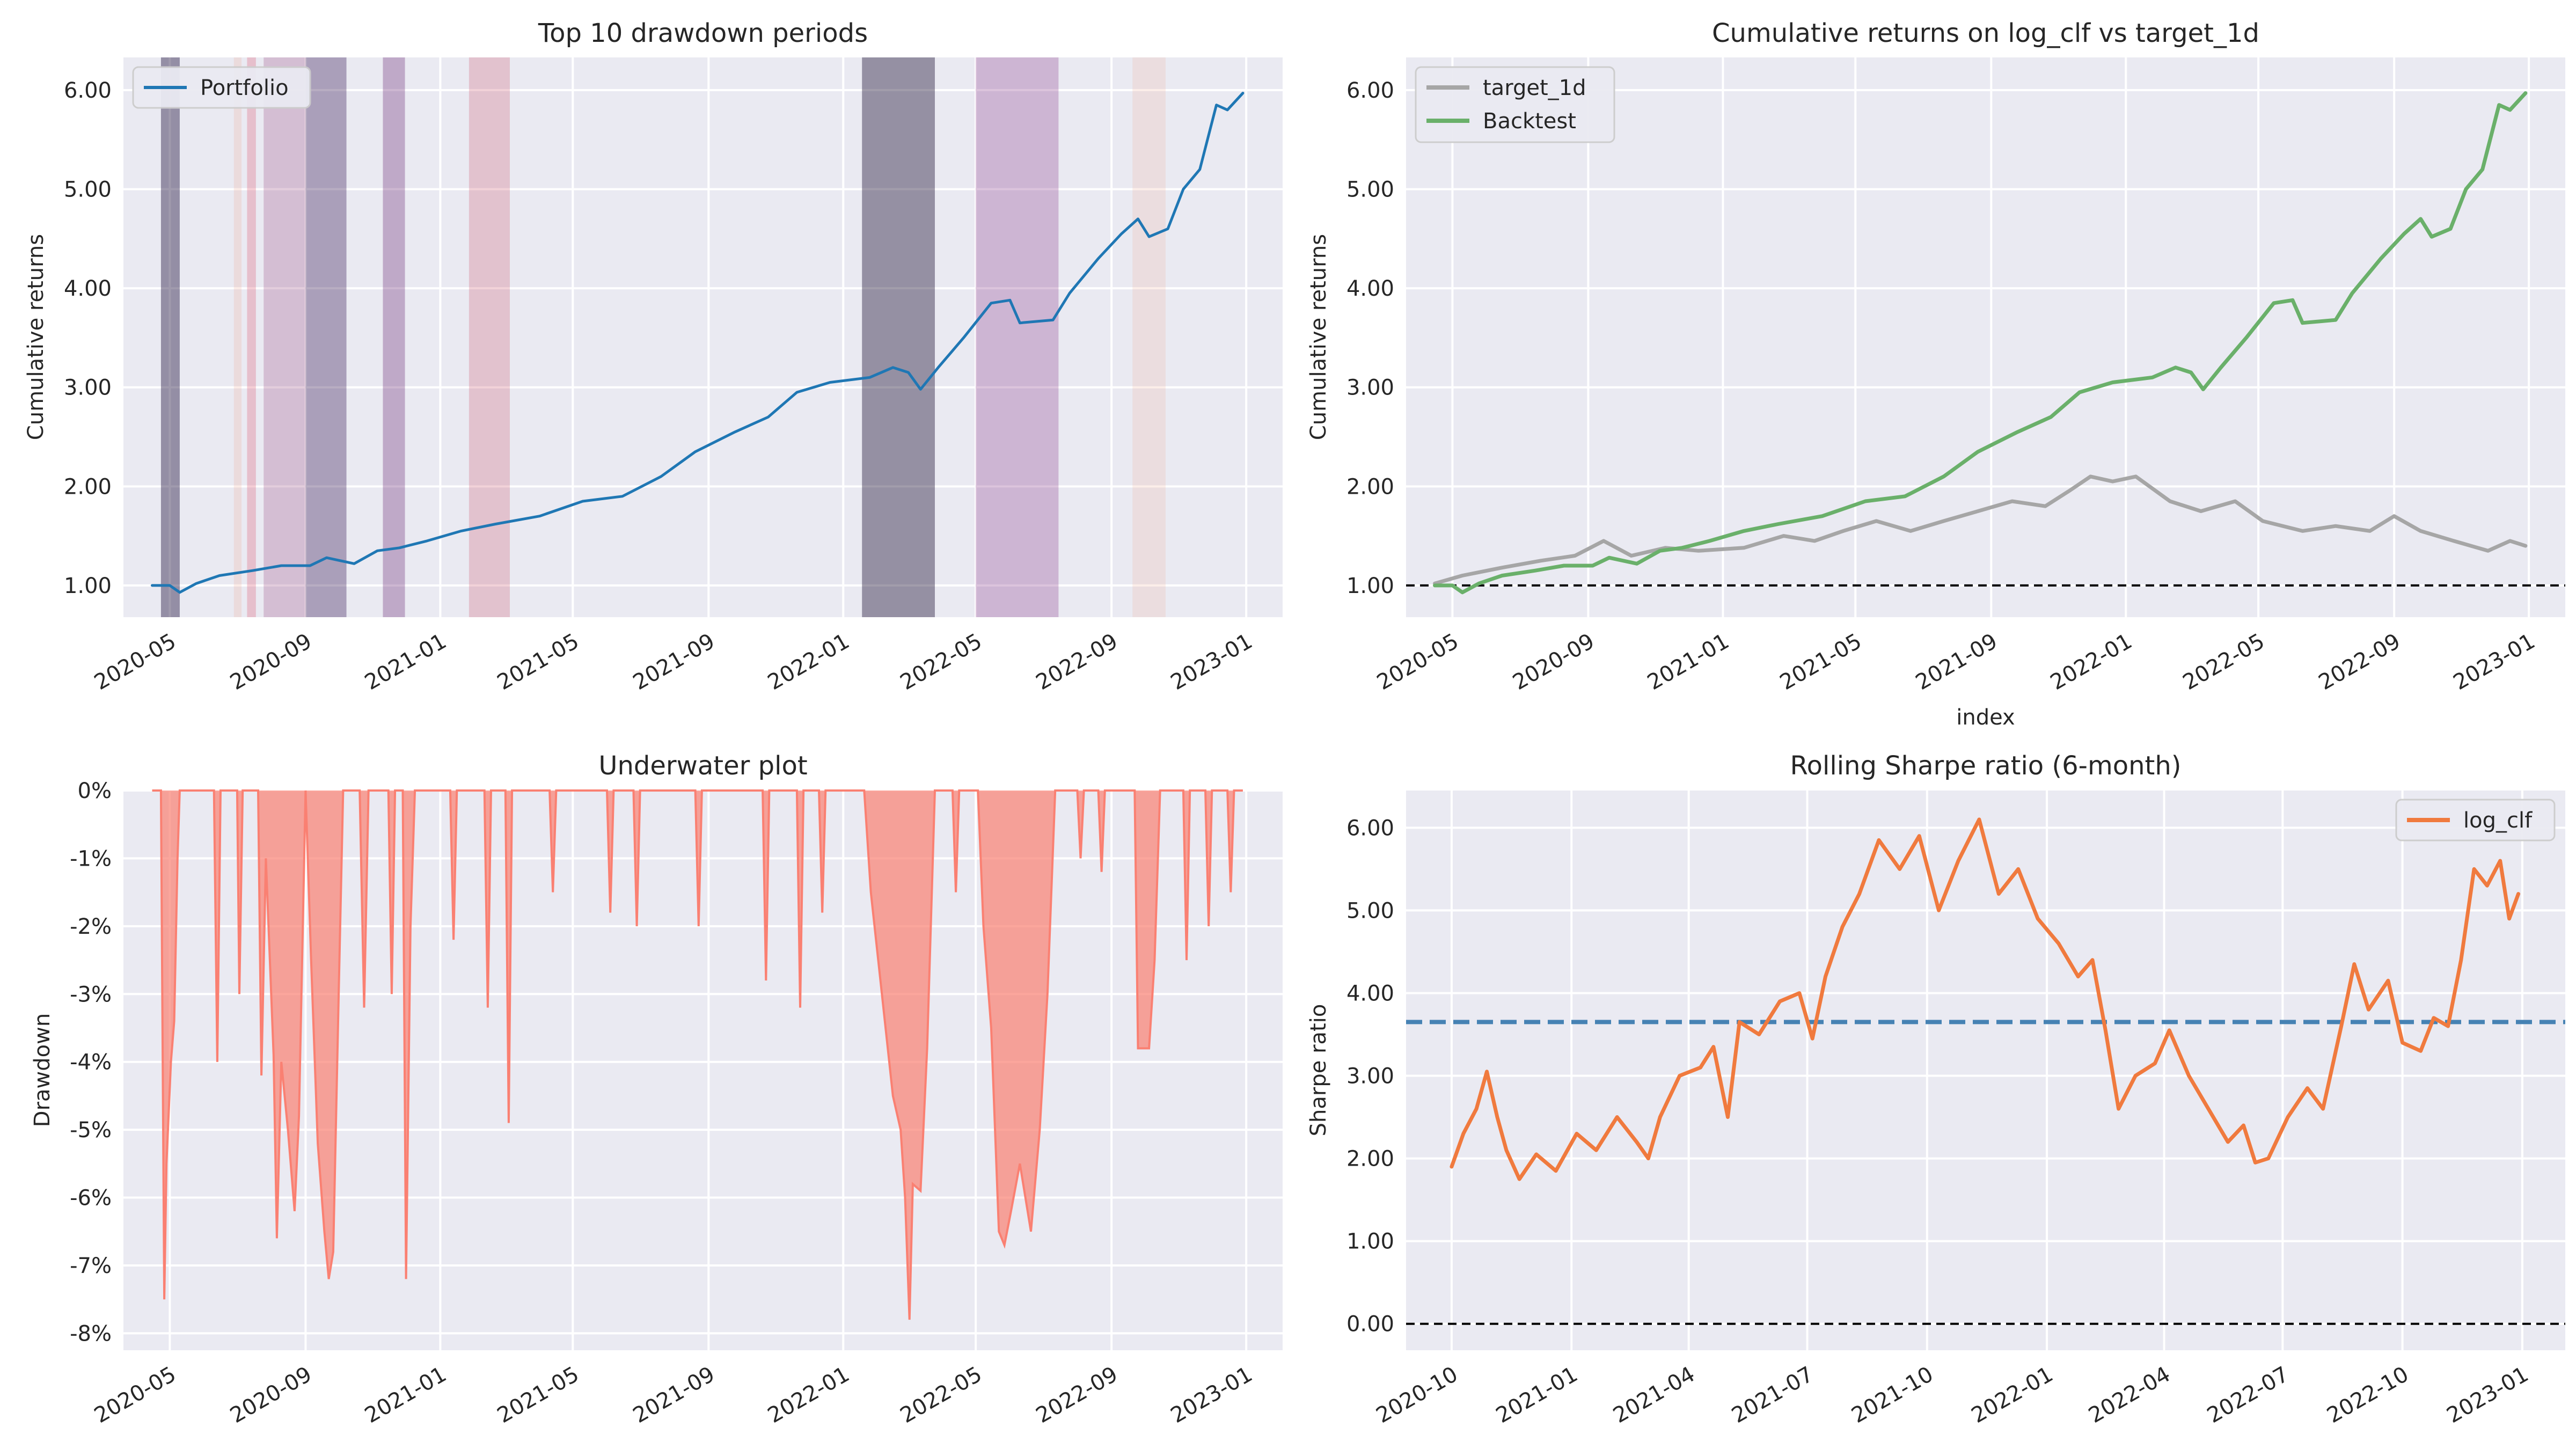 Image resolution: width=2576 pixels, height=1449 pixels. I want to click on x-tick-label: 2021-10, so click(1892, 1395).